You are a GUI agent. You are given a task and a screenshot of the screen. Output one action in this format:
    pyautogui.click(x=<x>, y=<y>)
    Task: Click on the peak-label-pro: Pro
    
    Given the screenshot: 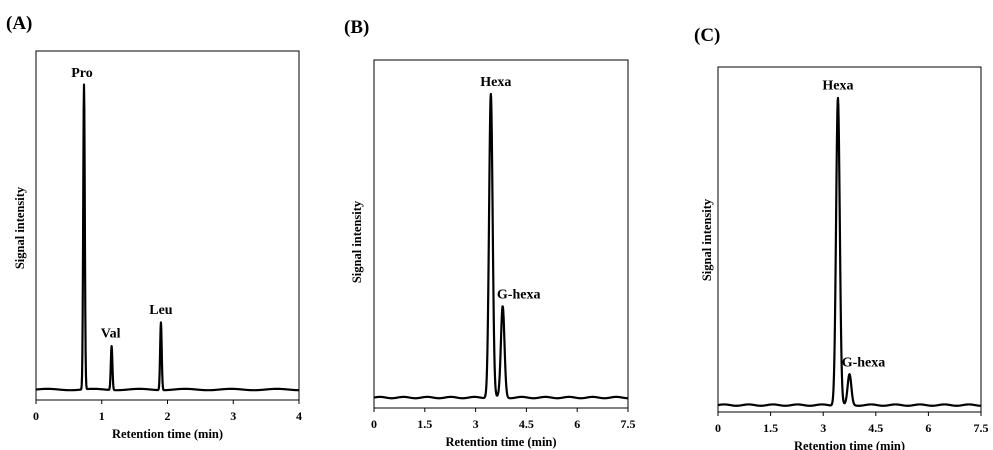 What is the action you would take?
    pyautogui.click(x=82, y=73)
    